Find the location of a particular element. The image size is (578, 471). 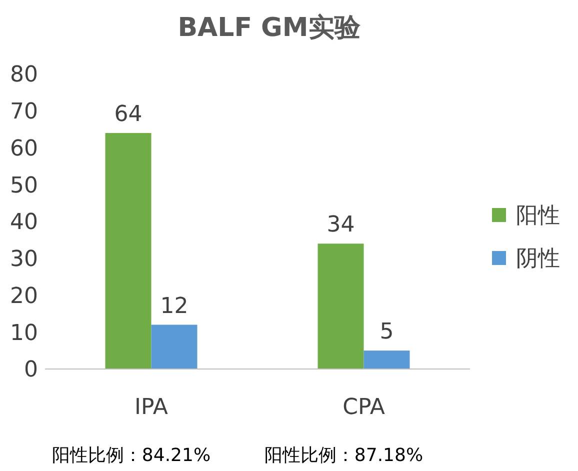

data-label: 5 is located at coordinates (387, 332).